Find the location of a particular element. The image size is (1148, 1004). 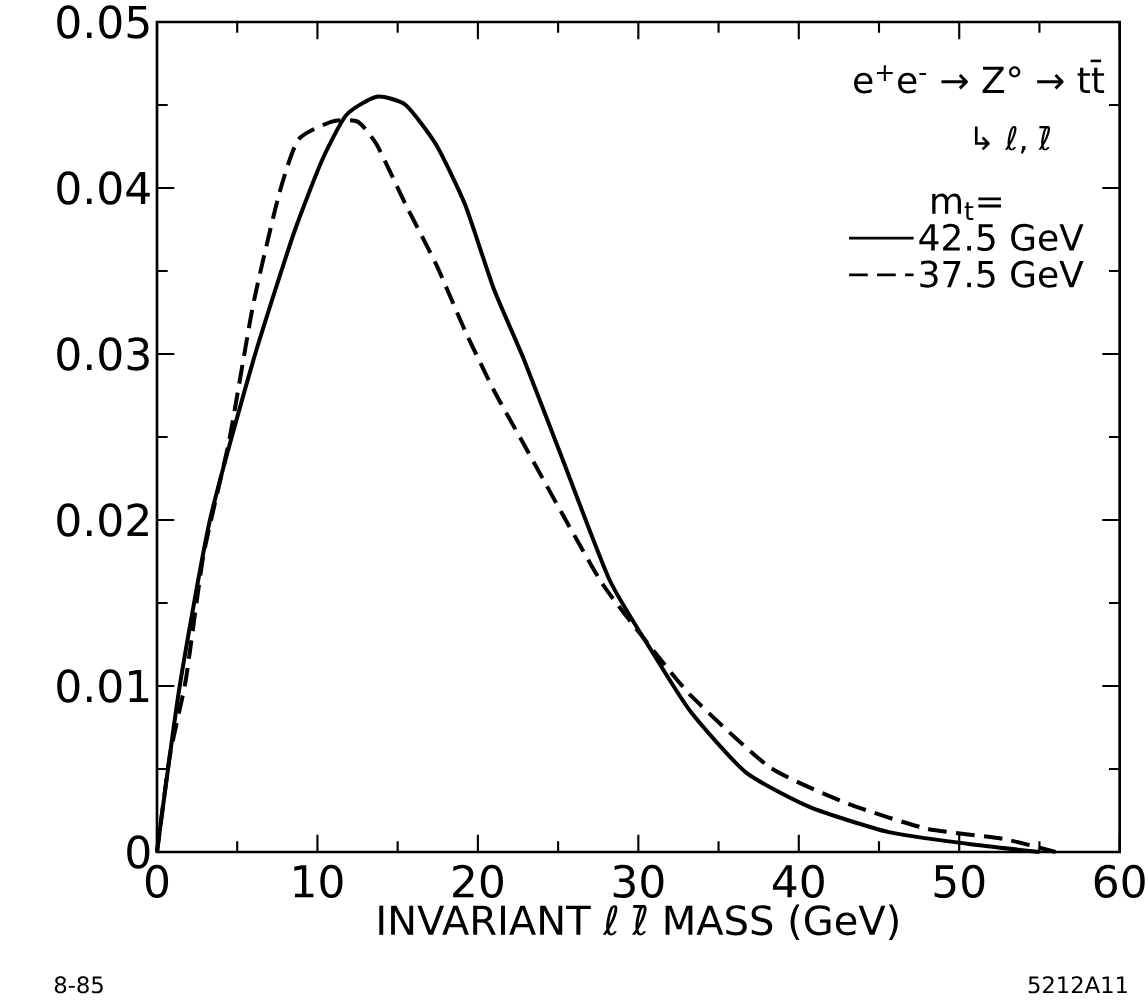

x-tick-label: 30 is located at coordinates (638, 881).